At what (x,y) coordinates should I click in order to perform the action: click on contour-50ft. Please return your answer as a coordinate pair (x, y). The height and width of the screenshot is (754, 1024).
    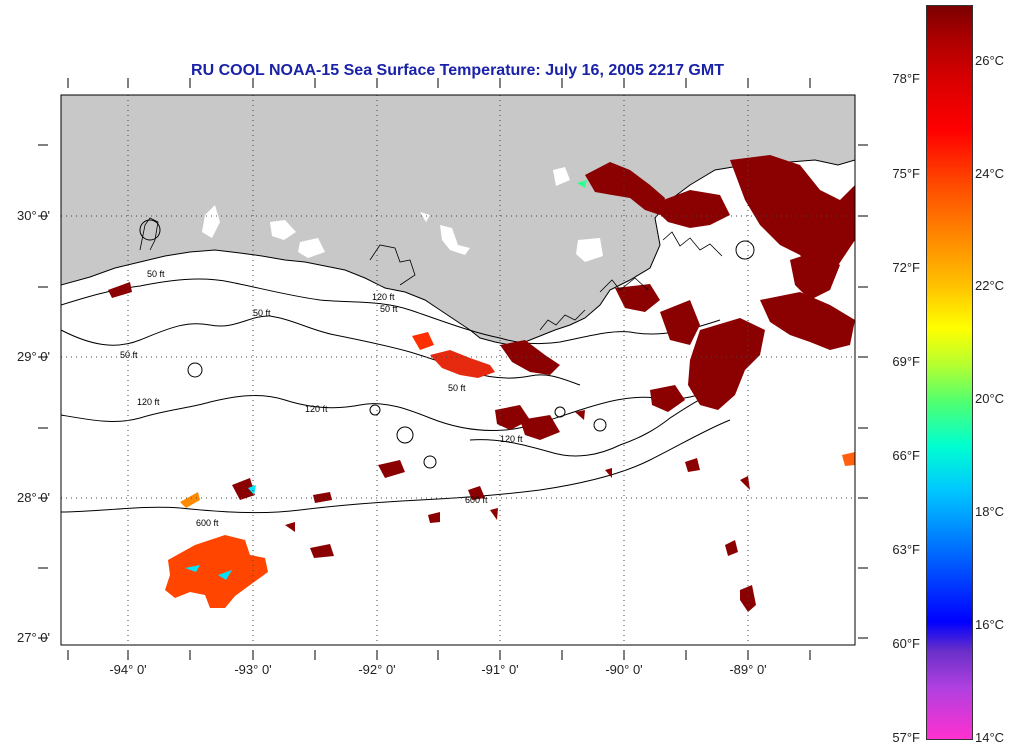
    Looking at the image, I should click on (391, 311).